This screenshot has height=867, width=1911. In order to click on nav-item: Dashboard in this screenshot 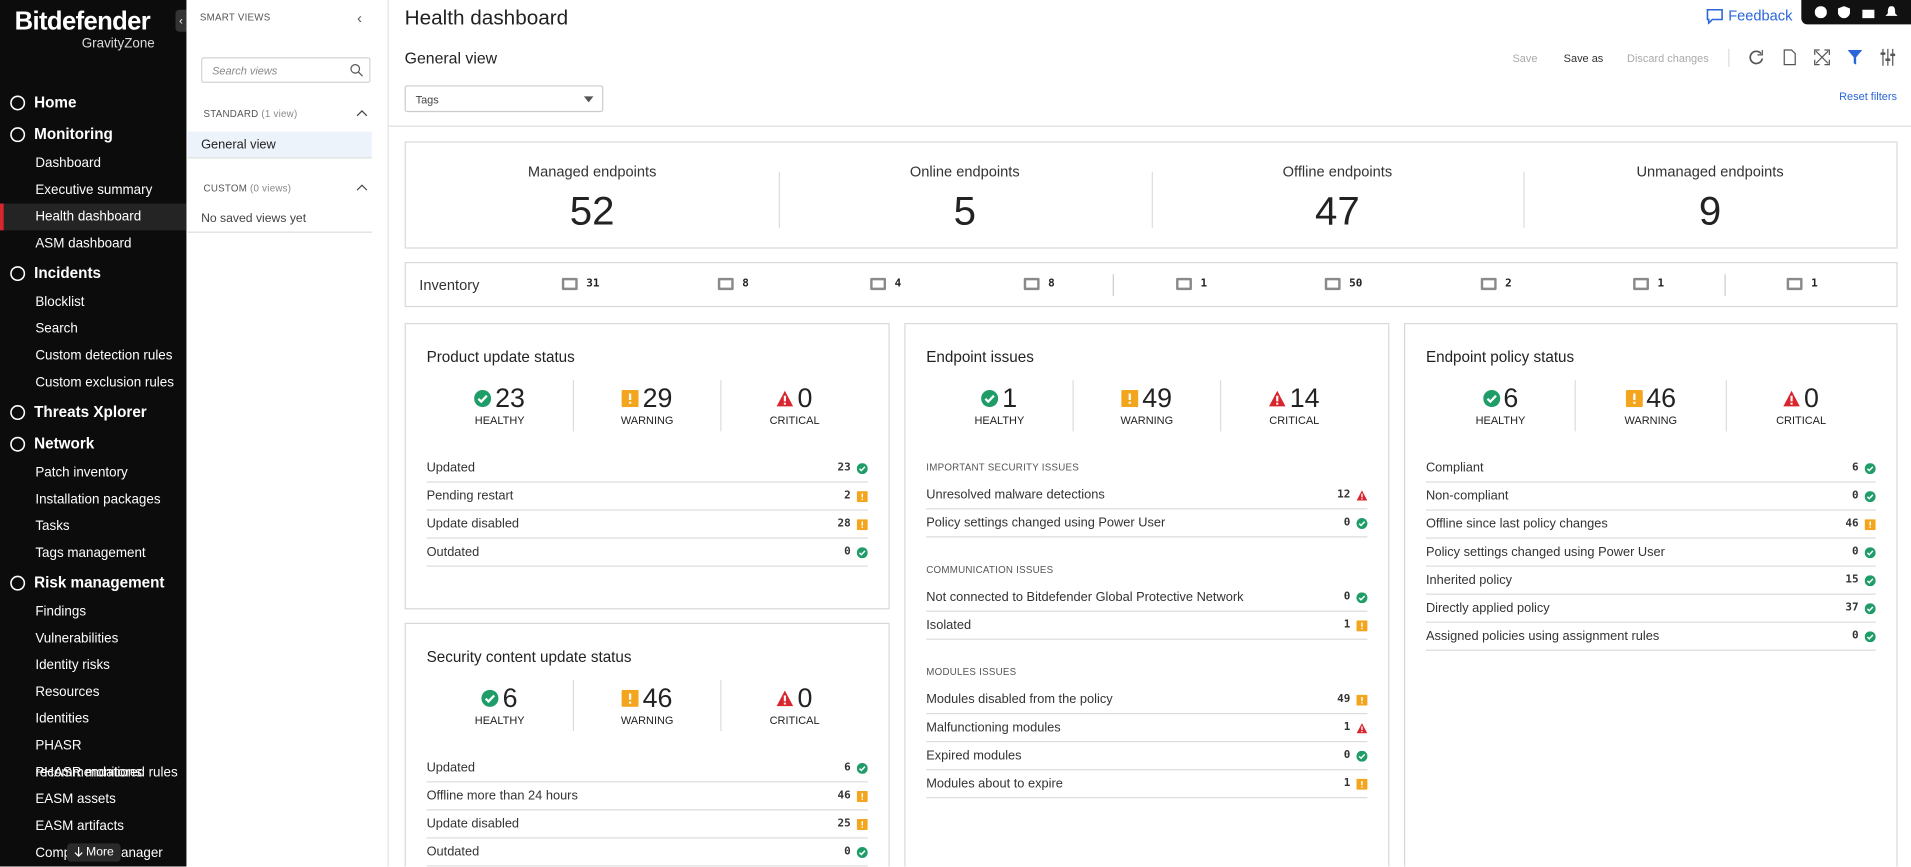, I will do `click(68, 163)`.